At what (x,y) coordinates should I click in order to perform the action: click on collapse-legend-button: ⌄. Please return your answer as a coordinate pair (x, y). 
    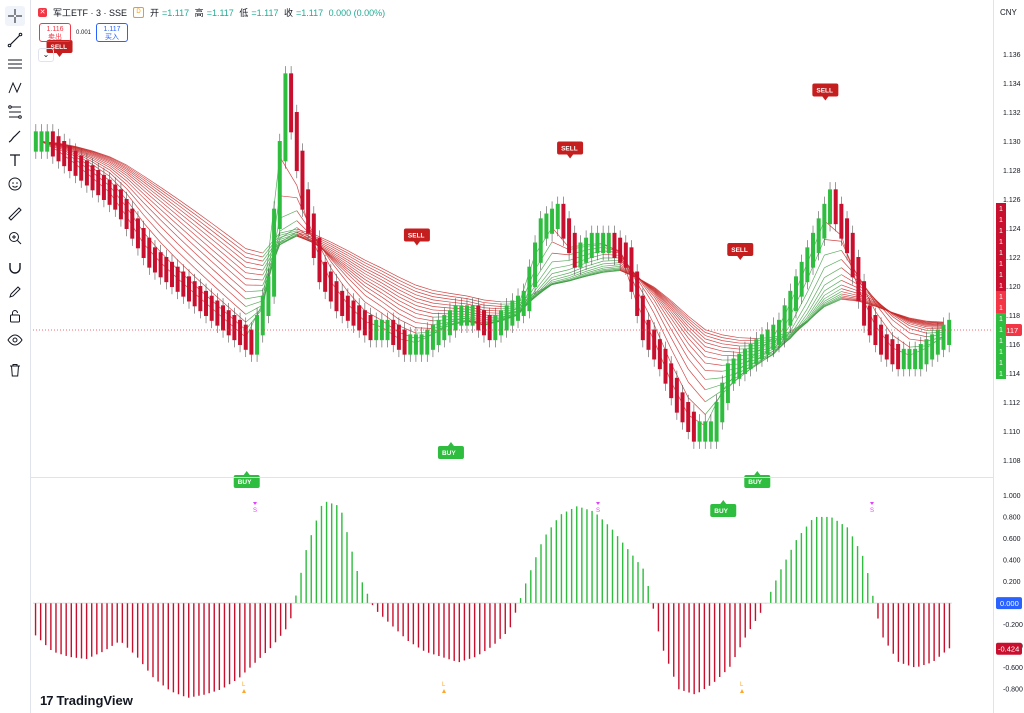
    Looking at the image, I should click on (46, 55).